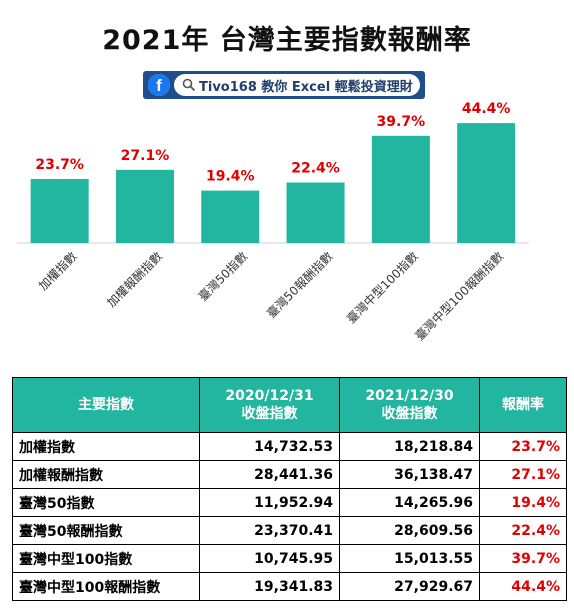  I want to click on cell-return: 23.7%, so click(523, 446).